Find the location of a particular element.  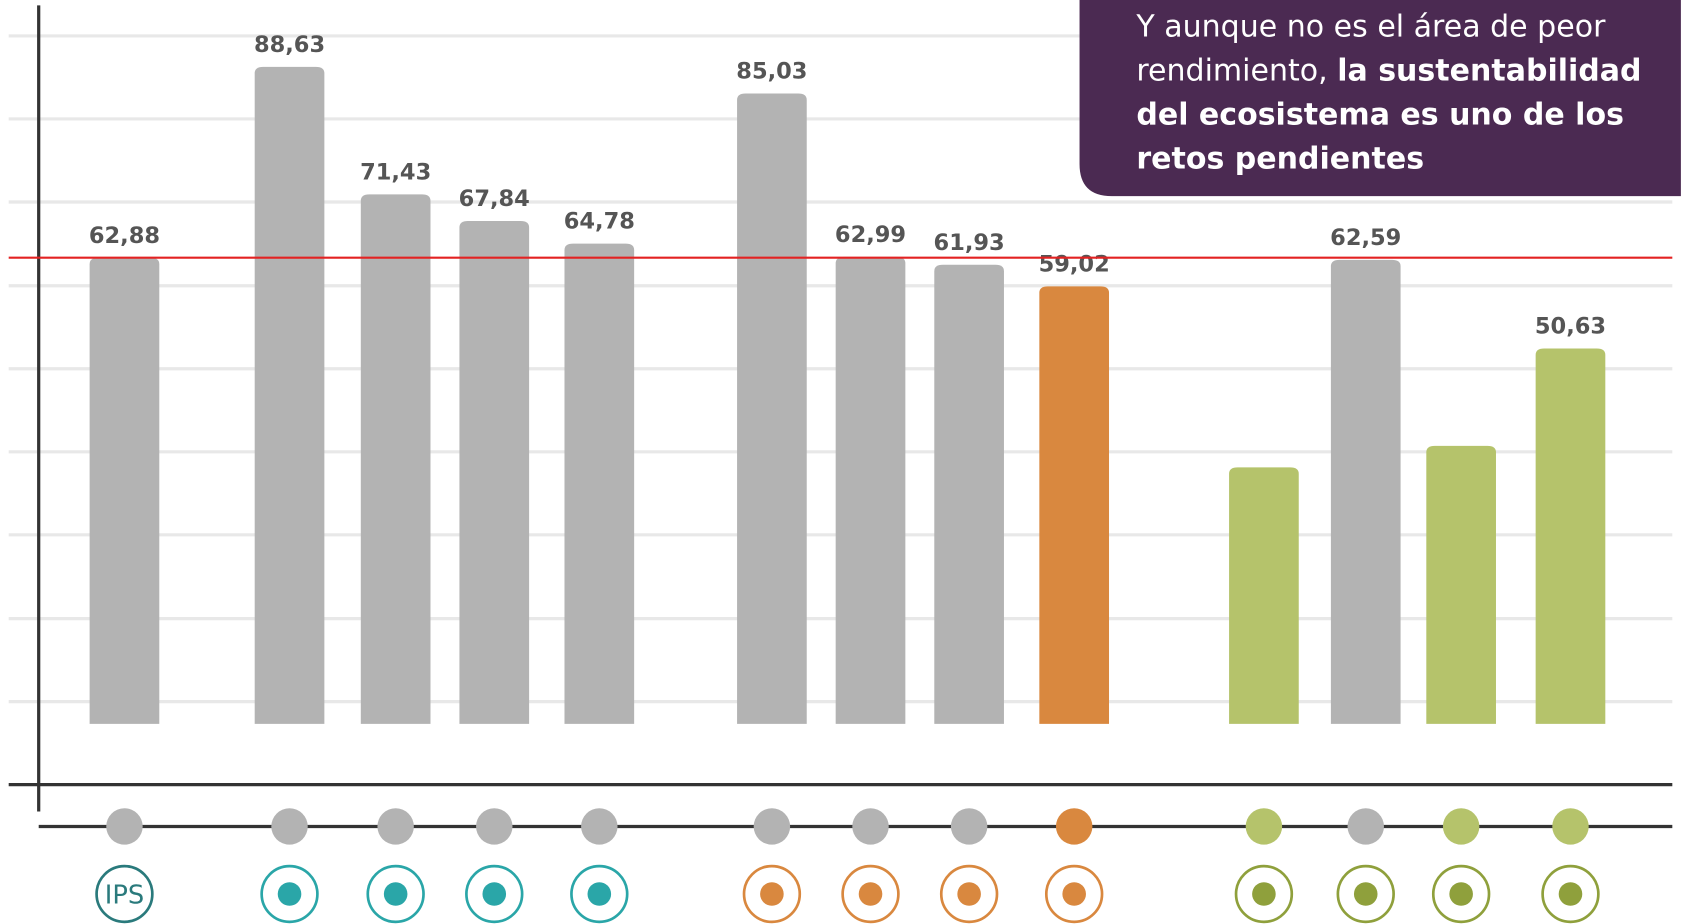

icon-ring is located at coordinates (124, 894).